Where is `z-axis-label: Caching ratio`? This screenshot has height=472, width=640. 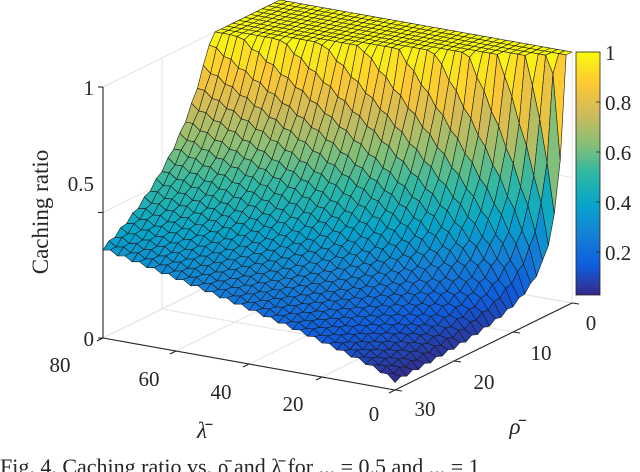
z-axis-label: Caching ratio is located at coordinates (40, 212).